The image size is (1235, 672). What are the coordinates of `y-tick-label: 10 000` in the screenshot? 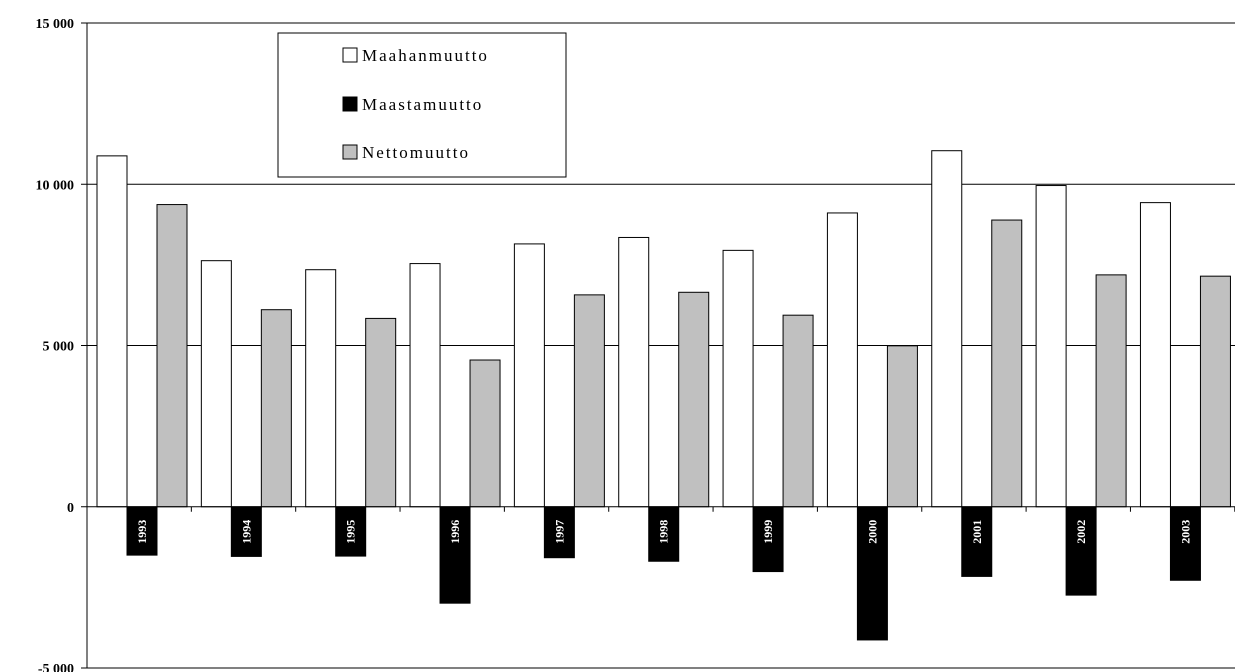 It's located at (55, 185).